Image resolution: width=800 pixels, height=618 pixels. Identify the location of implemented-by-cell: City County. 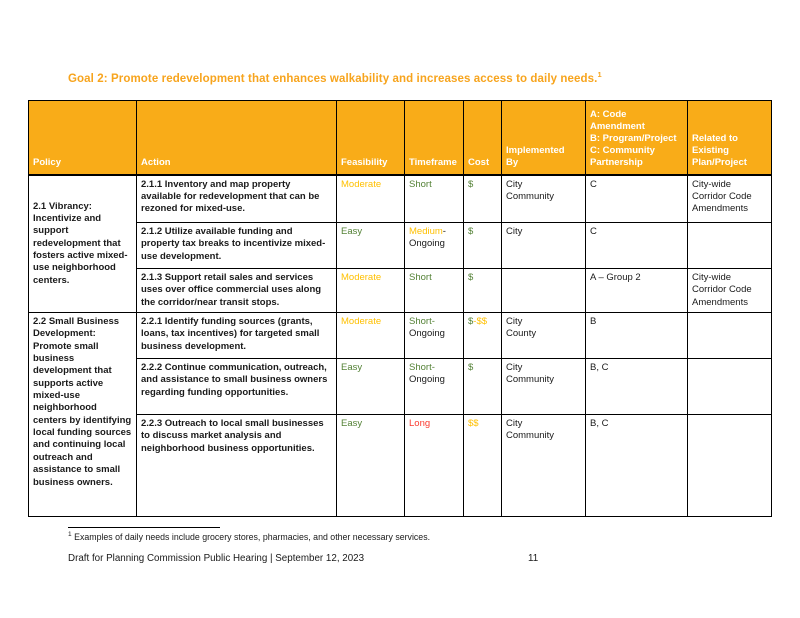
(543, 336).